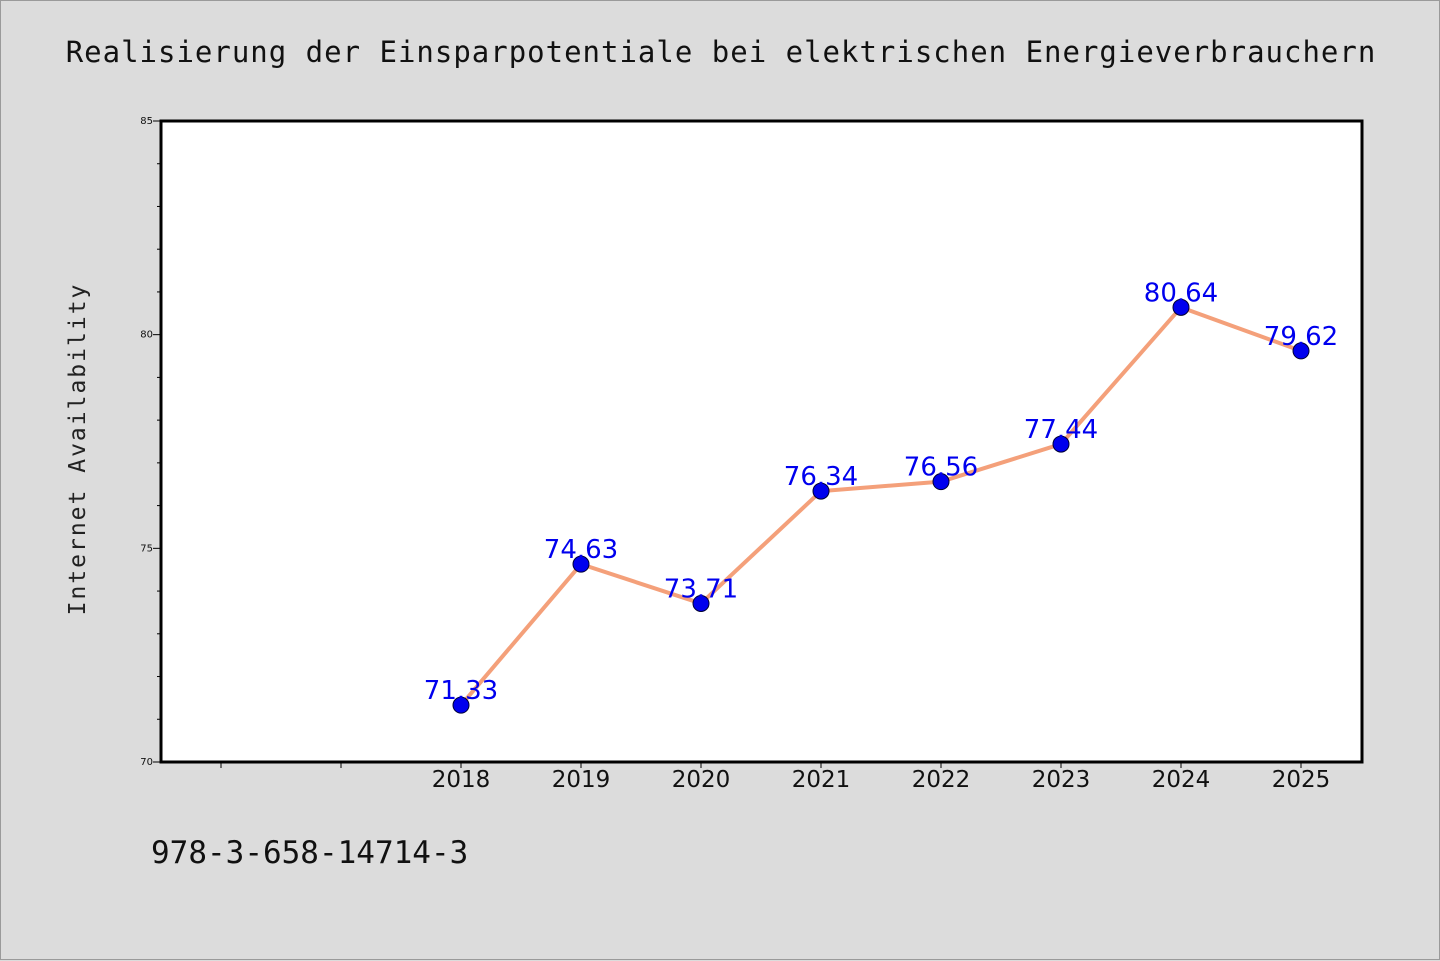  I want to click on x-axis: 2018 2019 2020 2021 2022 2023 2024 2025, so click(775, 777).